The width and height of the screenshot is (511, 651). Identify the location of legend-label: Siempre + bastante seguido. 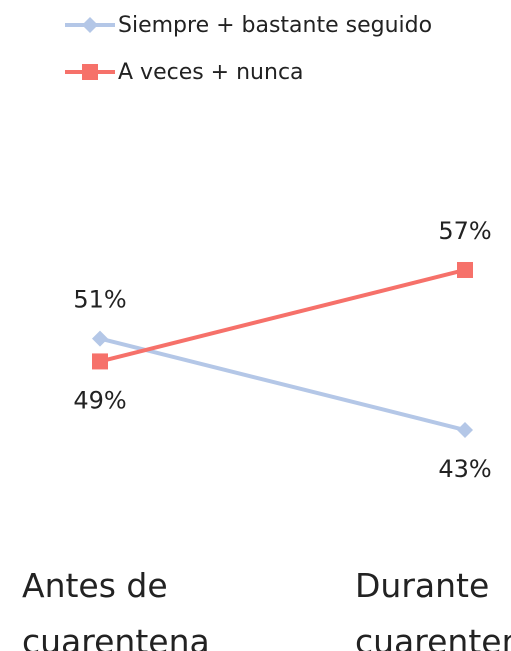
(275, 25).